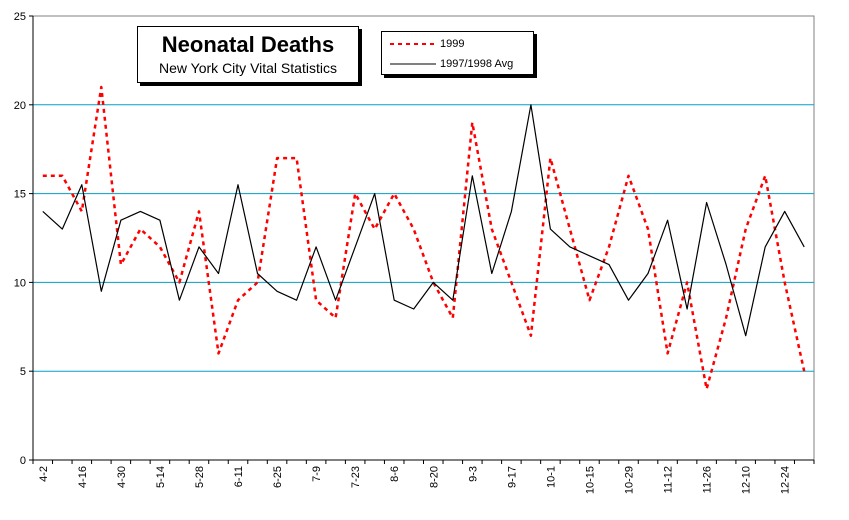  I want to click on x-tick-label: 7-9, so click(317, 474).